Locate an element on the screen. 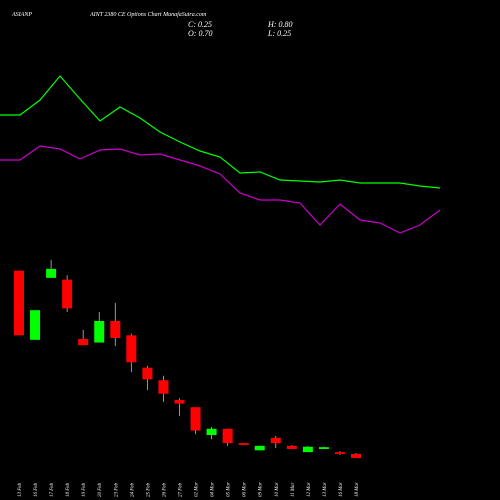 Image resolution: width=500 pixels, height=500 pixels. close-label: C: 0.25 is located at coordinates (200, 24).